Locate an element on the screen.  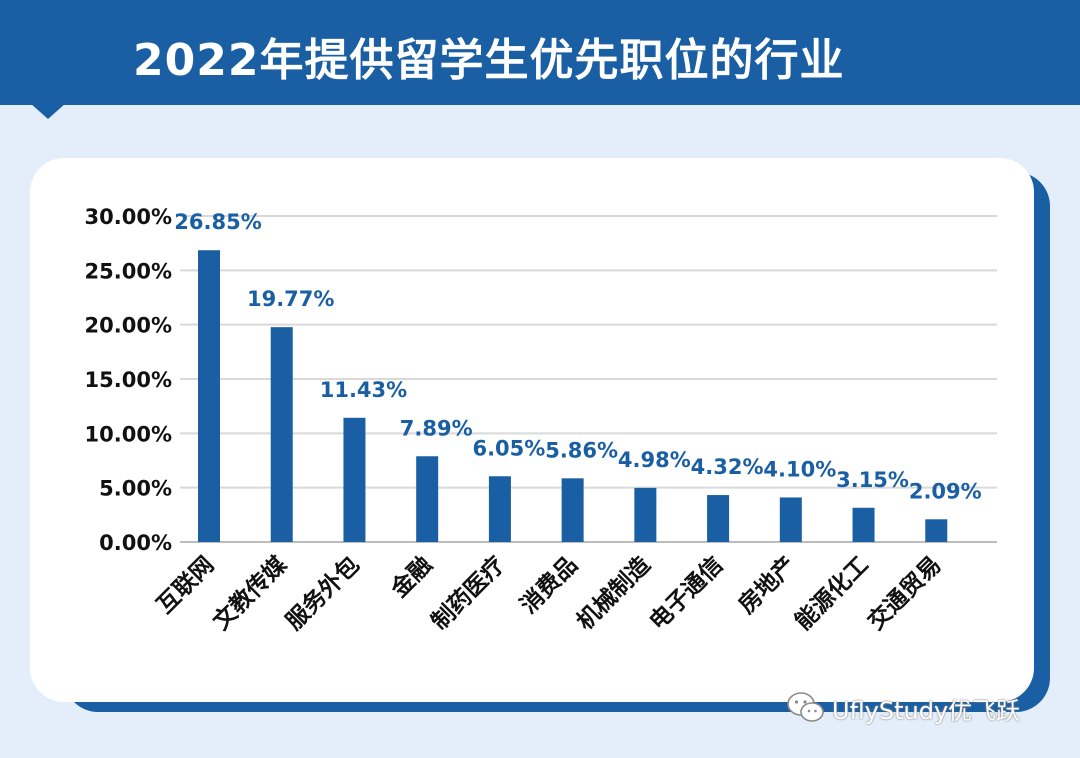
watermark-text: UflyStudy优飞跃 is located at coordinates (926, 710).